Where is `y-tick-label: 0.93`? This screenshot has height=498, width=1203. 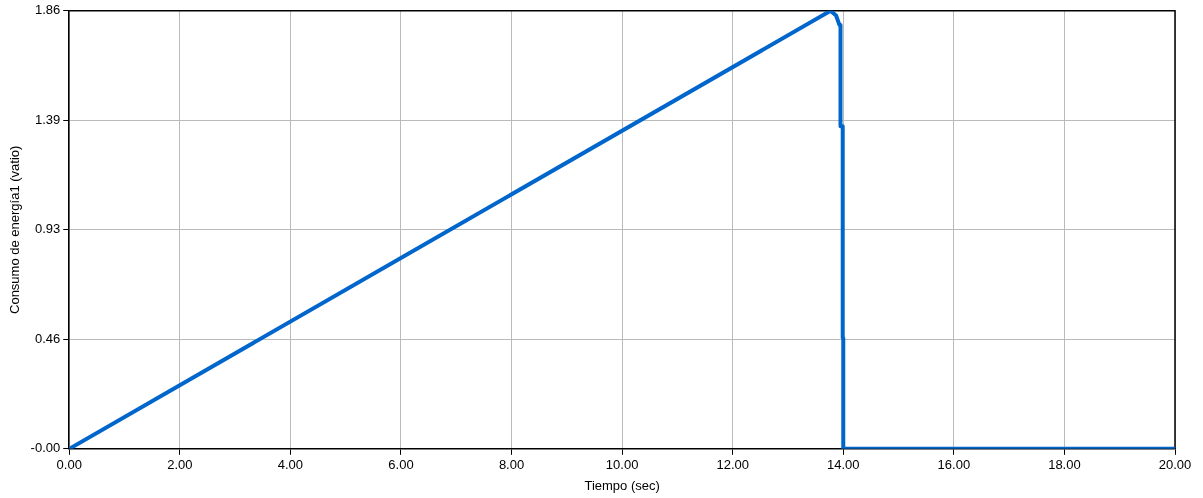
y-tick-label: 0.93 is located at coordinates (47, 229).